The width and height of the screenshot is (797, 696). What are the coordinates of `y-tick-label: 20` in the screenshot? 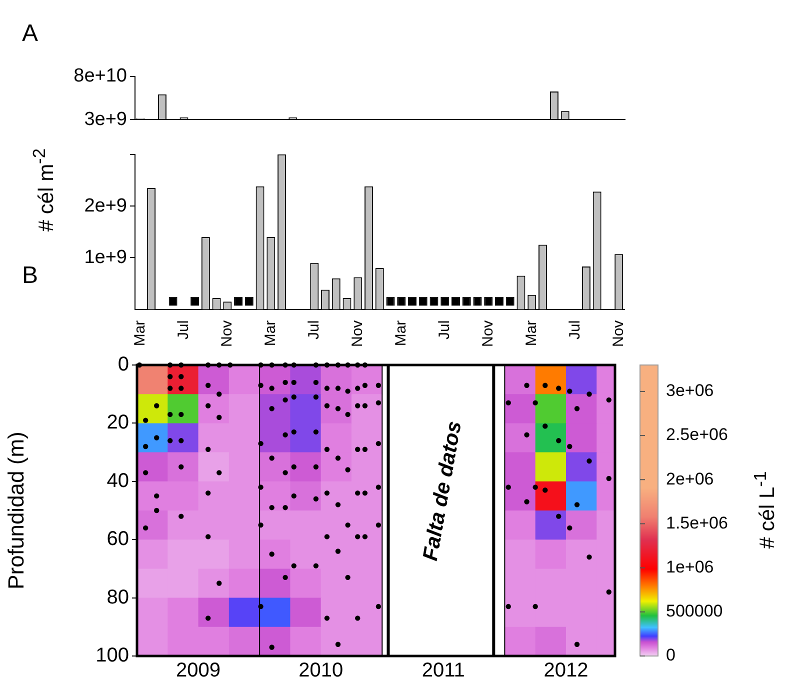 It's located at (117, 423).